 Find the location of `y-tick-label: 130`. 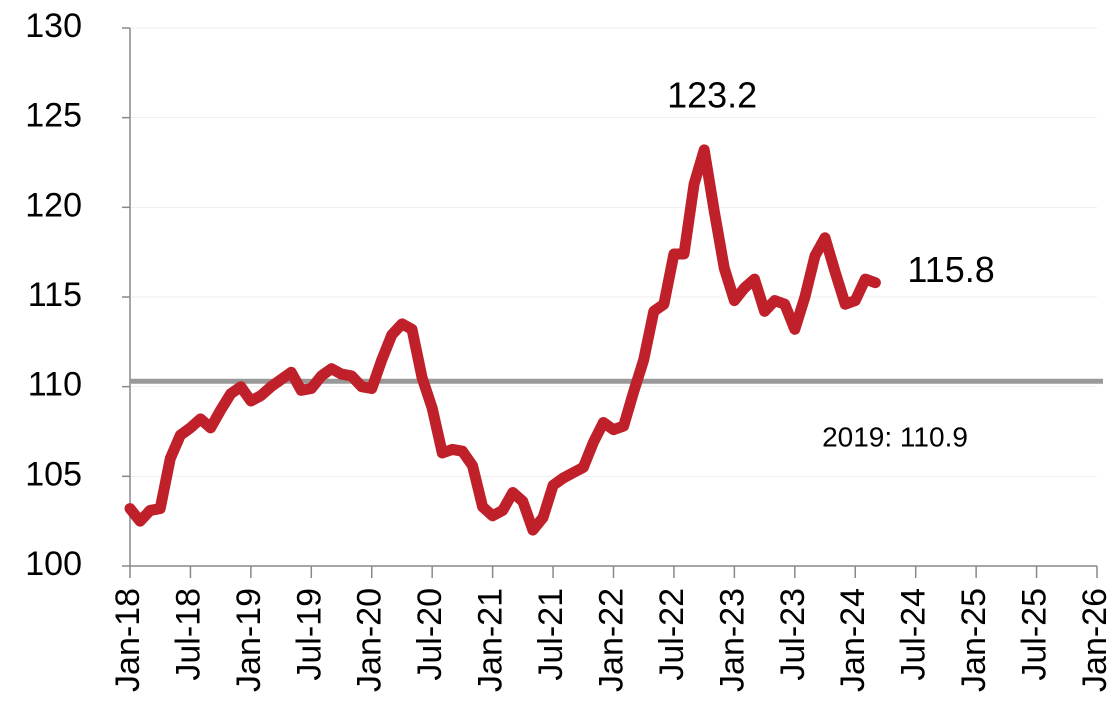

y-tick-label: 130 is located at coordinates (53, 26).